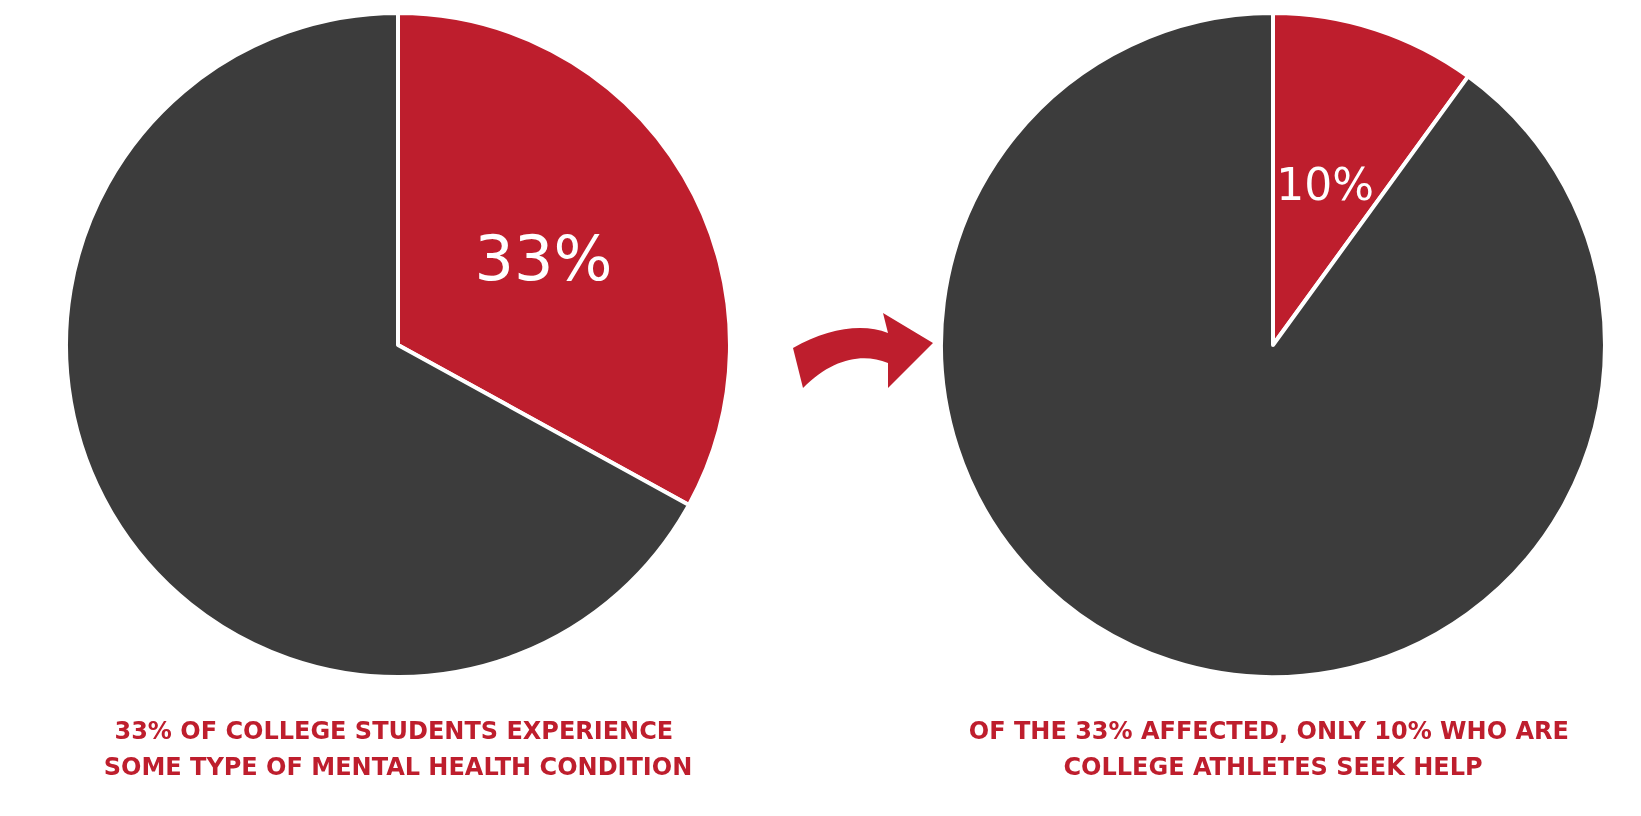 The width and height of the screenshot is (1641, 816). Describe the element at coordinates (1325, 184) in the screenshot. I see `data-label: 10%` at that location.